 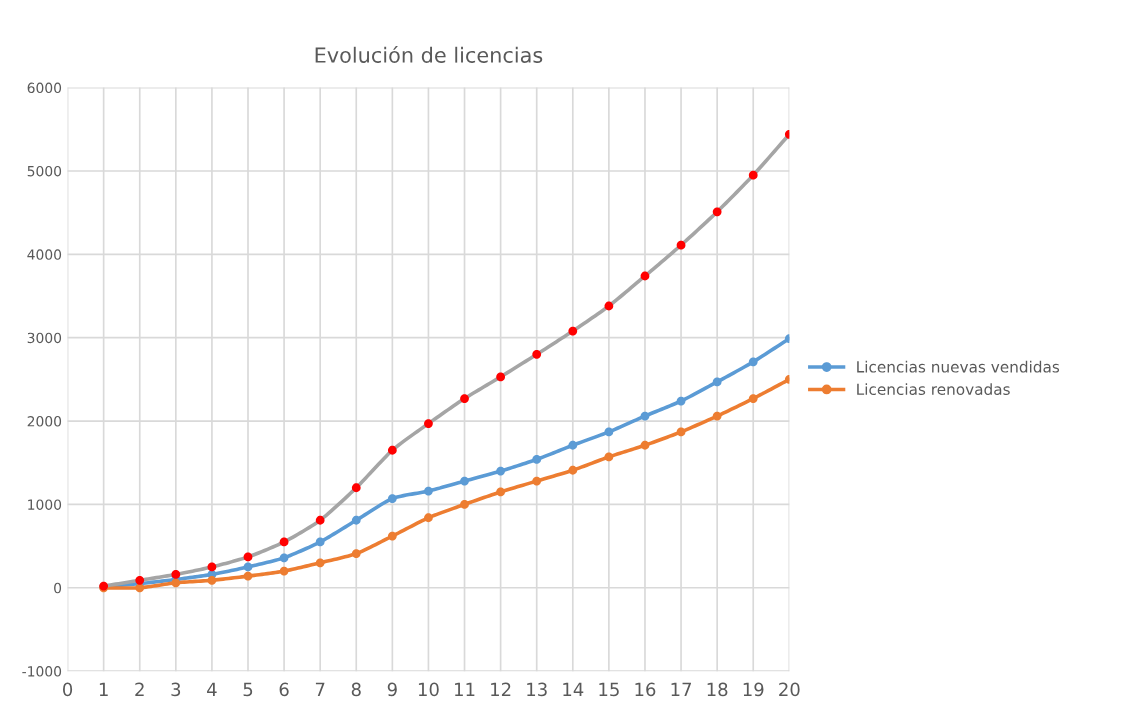 What do you see at coordinates (753, 689) in the screenshot?
I see `x-tick-label: 19` at bounding box center [753, 689].